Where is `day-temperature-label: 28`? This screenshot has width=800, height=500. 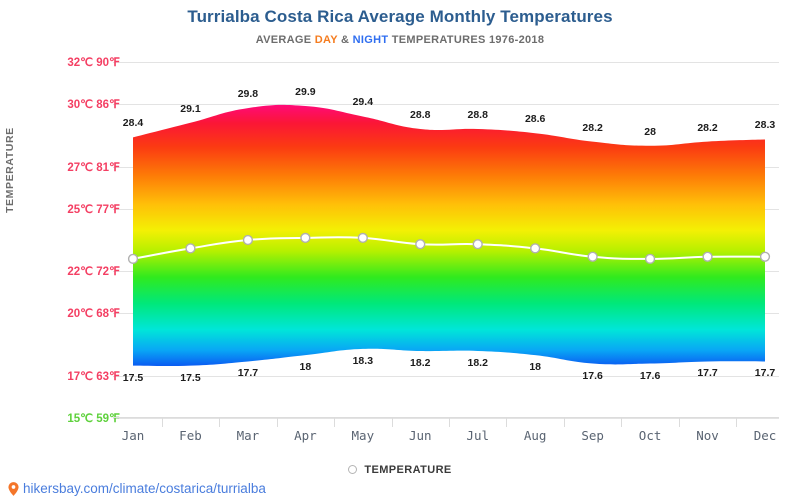 day-temperature-label: 28 is located at coordinates (650, 131).